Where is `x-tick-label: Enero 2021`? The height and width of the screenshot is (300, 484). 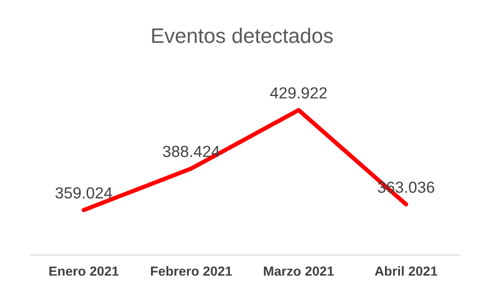 x-tick-label: Enero 2021 is located at coordinates (84, 271).